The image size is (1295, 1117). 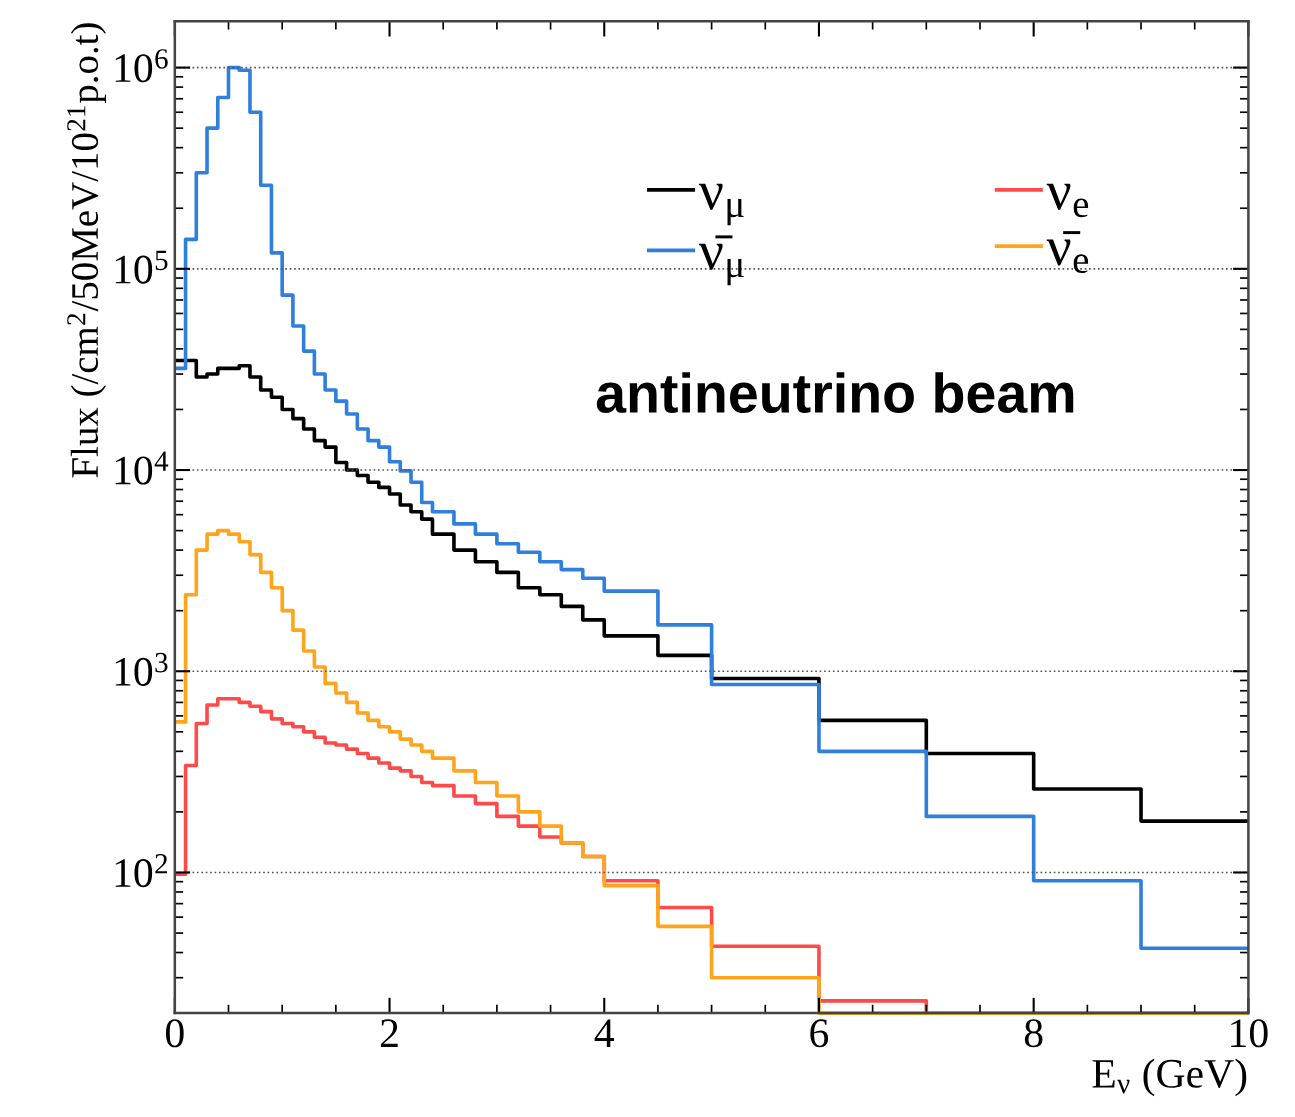 What do you see at coordinates (141, 871) in the screenshot?
I see `y-tick-label: 10$^{2}$` at bounding box center [141, 871].